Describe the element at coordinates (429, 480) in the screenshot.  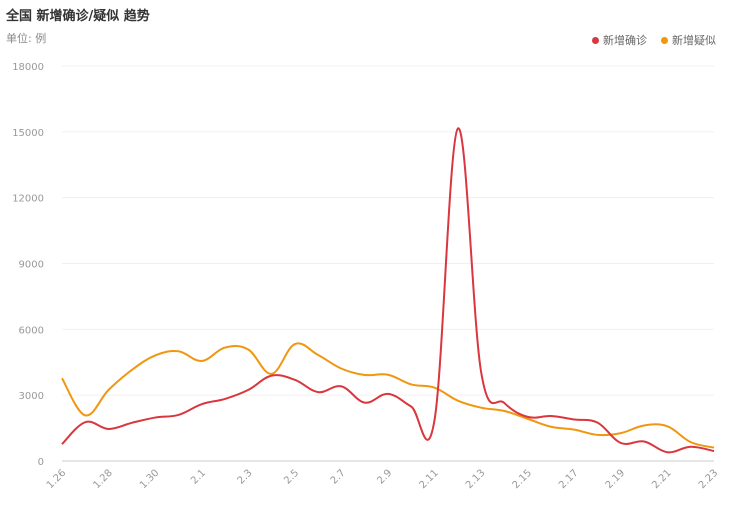
I see `x-tick-label: 2.11` at that location.